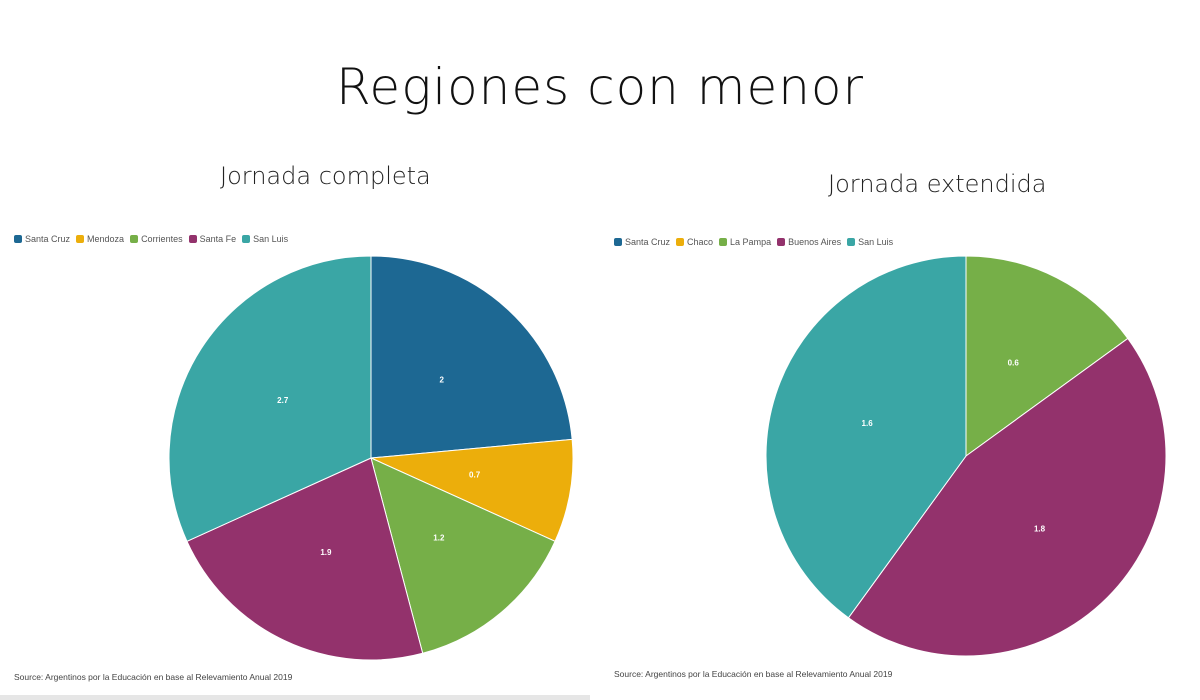 The width and height of the screenshot is (1200, 700). What do you see at coordinates (815, 242) in the screenshot?
I see `legend-label: Buenos Aires` at bounding box center [815, 242].